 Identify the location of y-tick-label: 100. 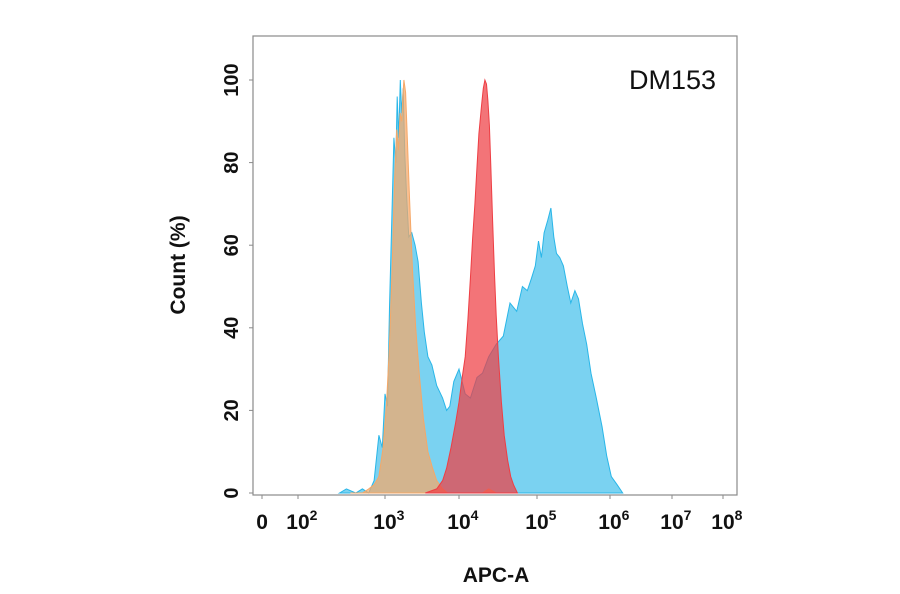
(232, 79).